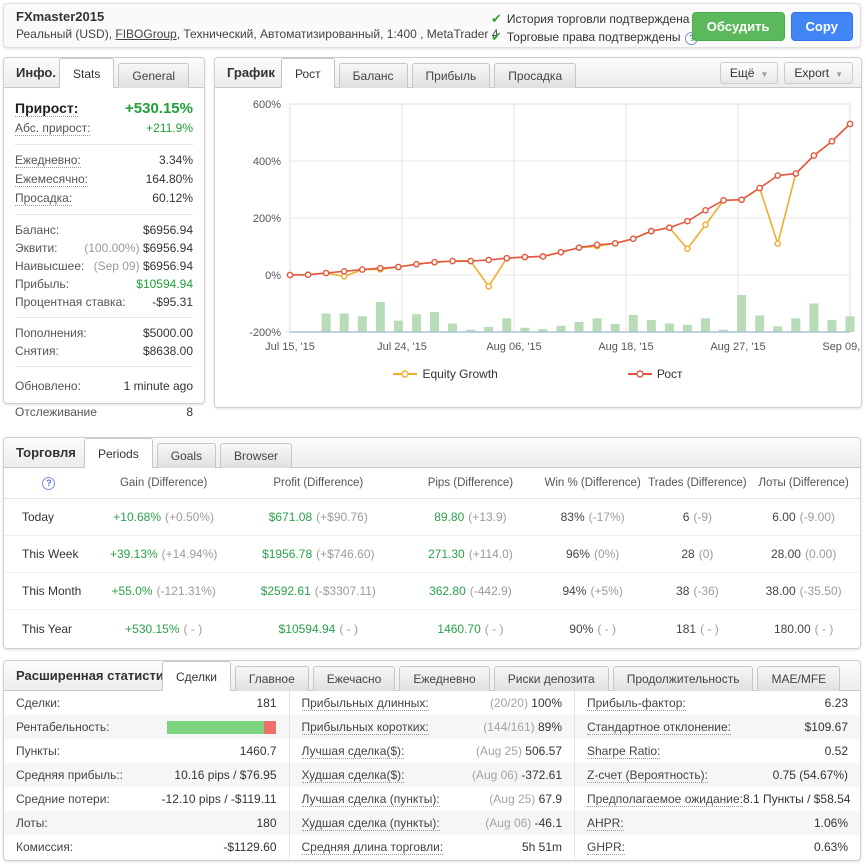  I want to click on chart-tab-1: Баланс, so click(373, 75).